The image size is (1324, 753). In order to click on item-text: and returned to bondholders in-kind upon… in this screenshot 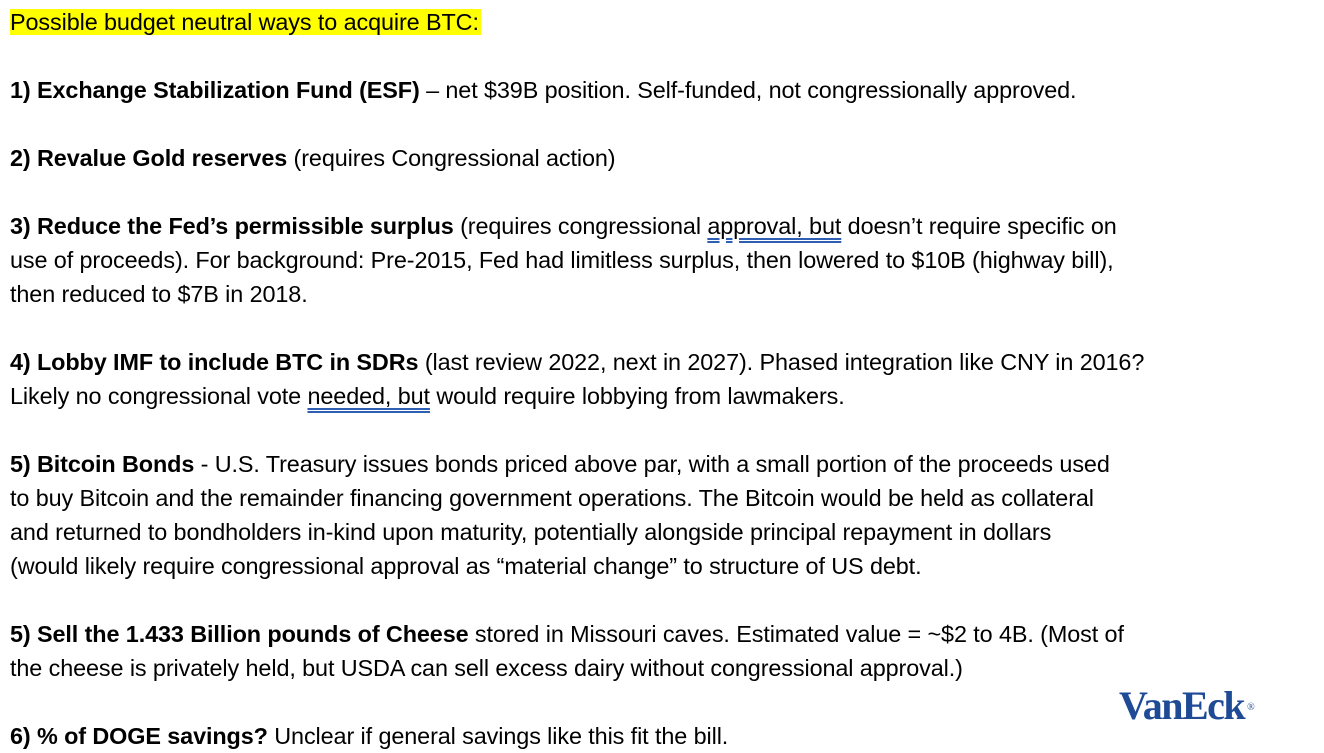, I will do `click(531, 532)`.